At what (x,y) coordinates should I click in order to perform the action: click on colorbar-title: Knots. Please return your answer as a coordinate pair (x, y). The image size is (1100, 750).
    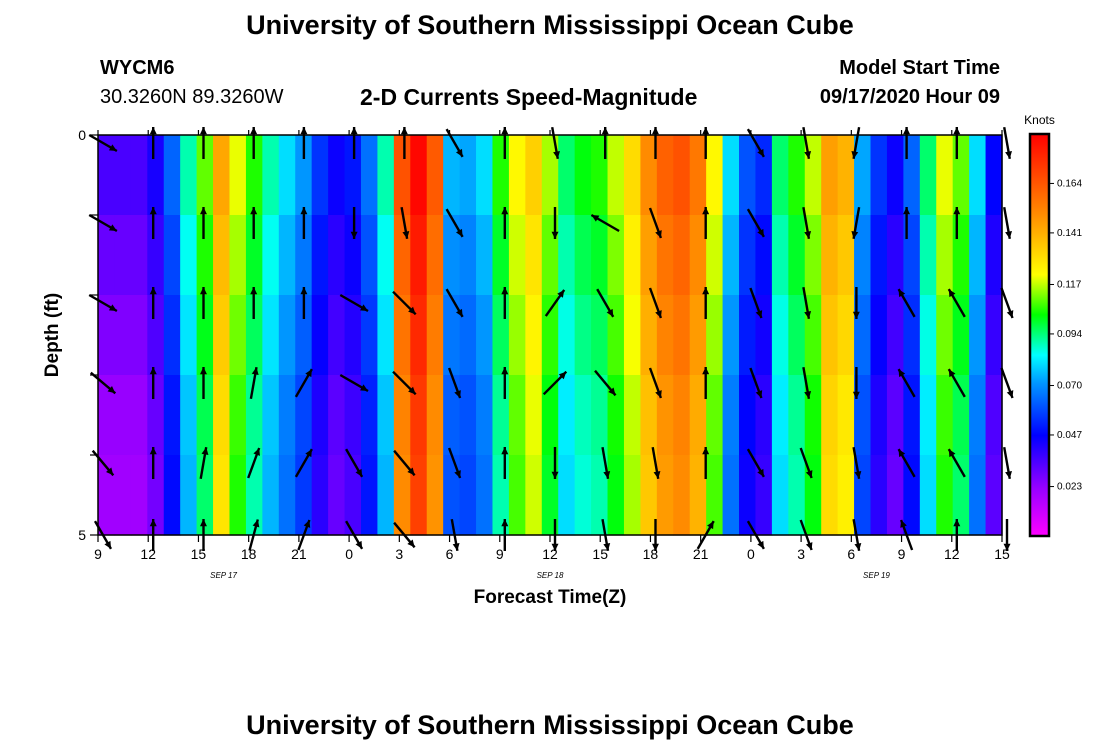
    Looking at the image, I should click on (1039, 120).